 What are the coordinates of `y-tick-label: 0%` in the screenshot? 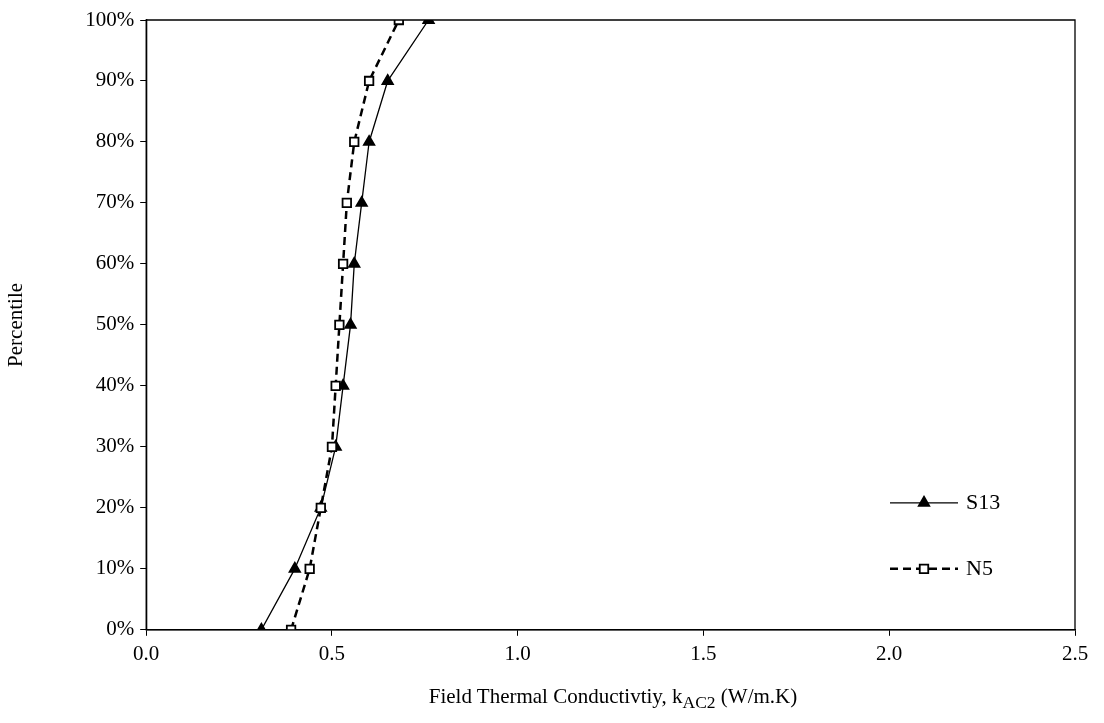 It's located at (120, 628).